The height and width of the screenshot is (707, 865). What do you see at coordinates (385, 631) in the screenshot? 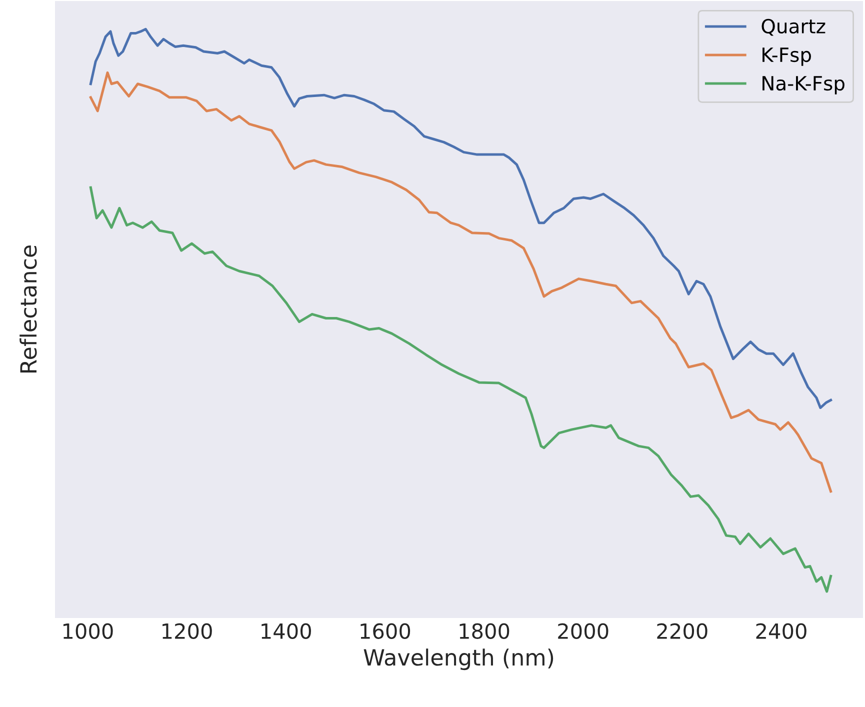
I see `x-tick-label: 1600` at bounding box center [385, 631].